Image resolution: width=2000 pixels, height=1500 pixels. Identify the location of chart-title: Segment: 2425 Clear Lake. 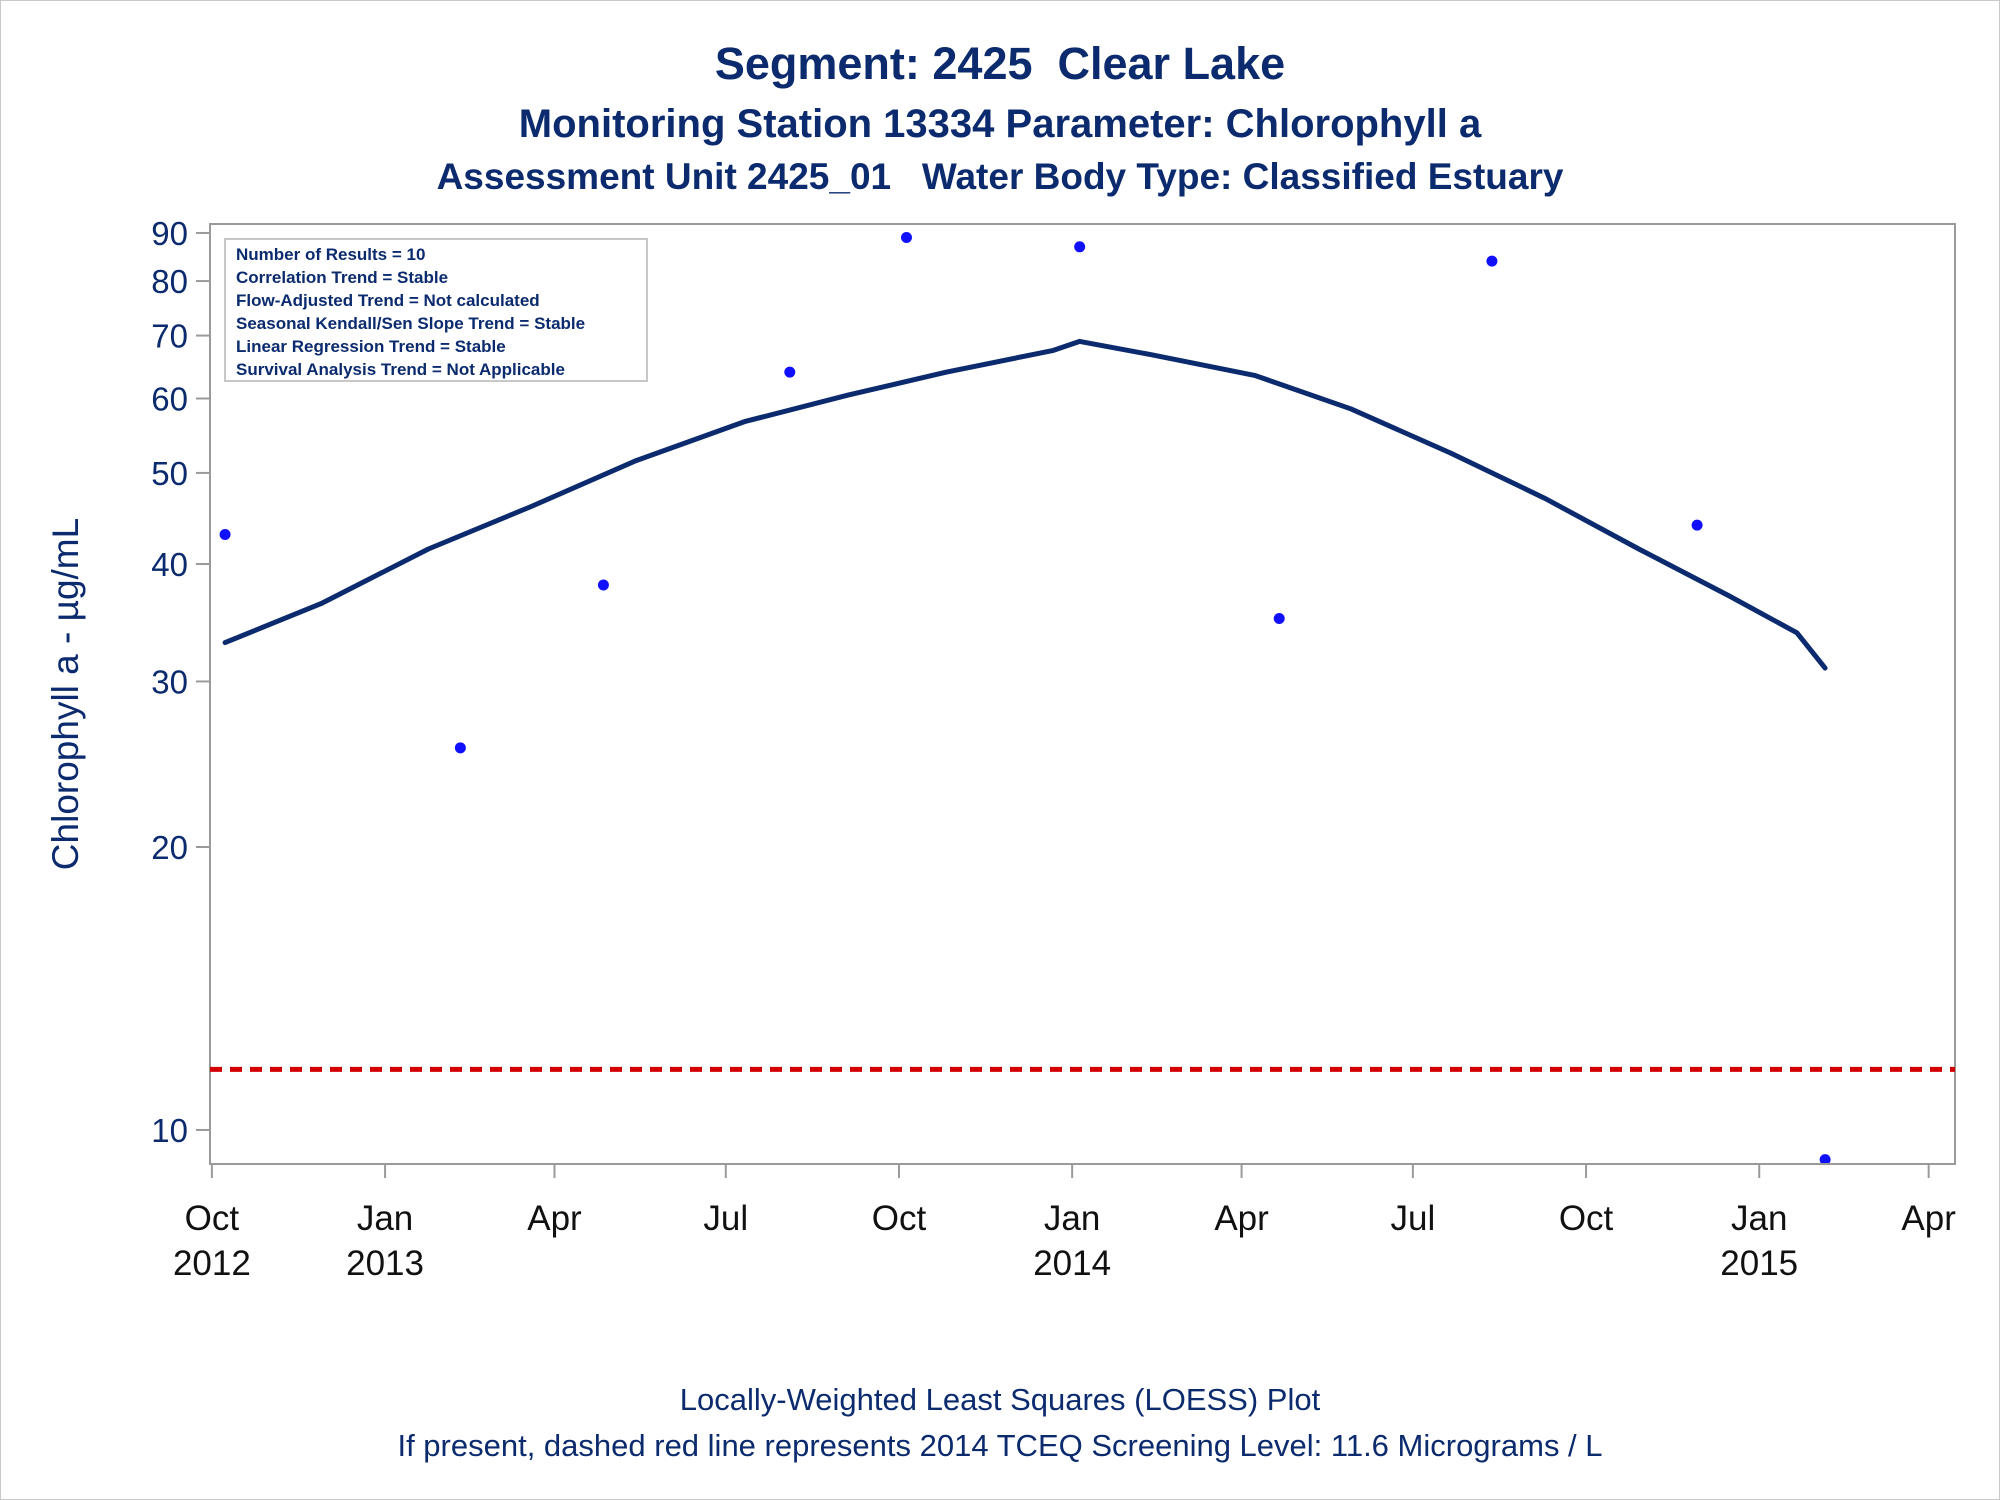
(1000, 63).